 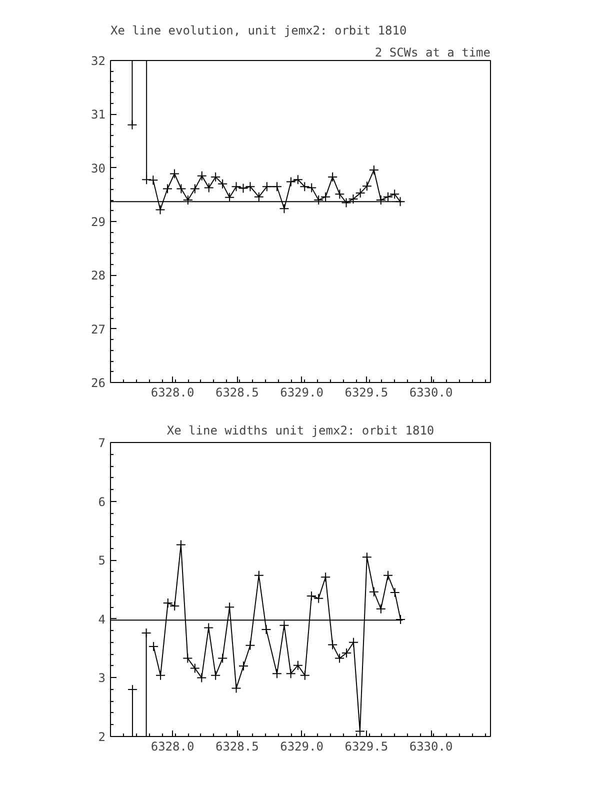 What do you see at coordinates (102, 501) in the screenshot?
I see `y-tick-label: 6` at bounding box center [102, 501].